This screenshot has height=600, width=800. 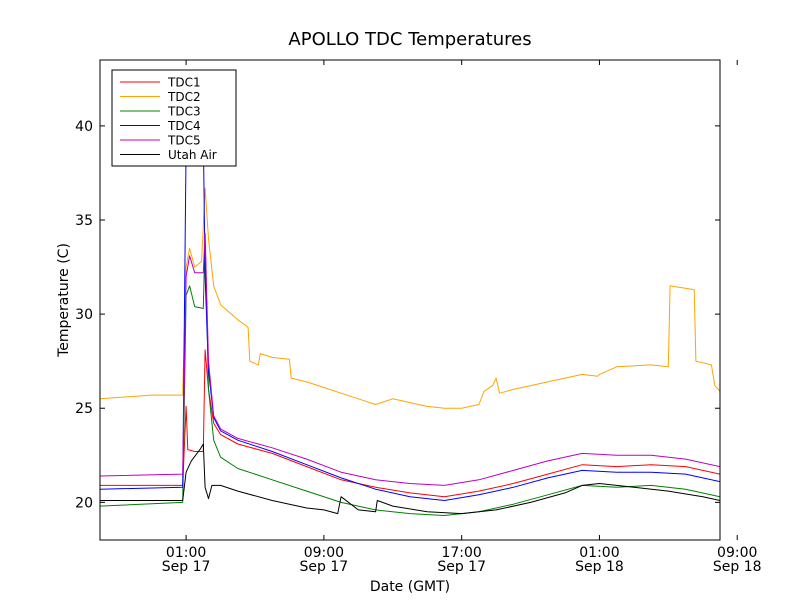 I want to click on legend-label-utah-air: Utah Air, so click(x=192, y=155).